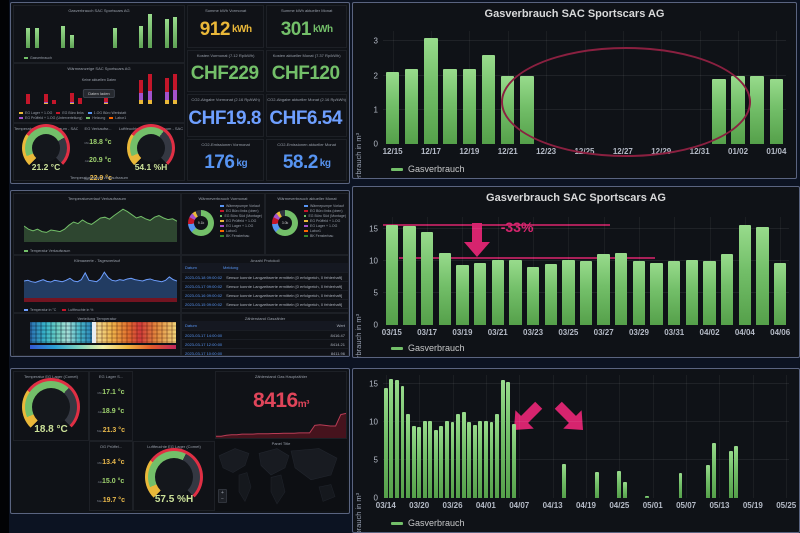 This screenshot has width=800, height=533. What do you see at coordinates (497, 224) in the screenshot?
I see `annotation-line-high` at bounding box center [497, 224].